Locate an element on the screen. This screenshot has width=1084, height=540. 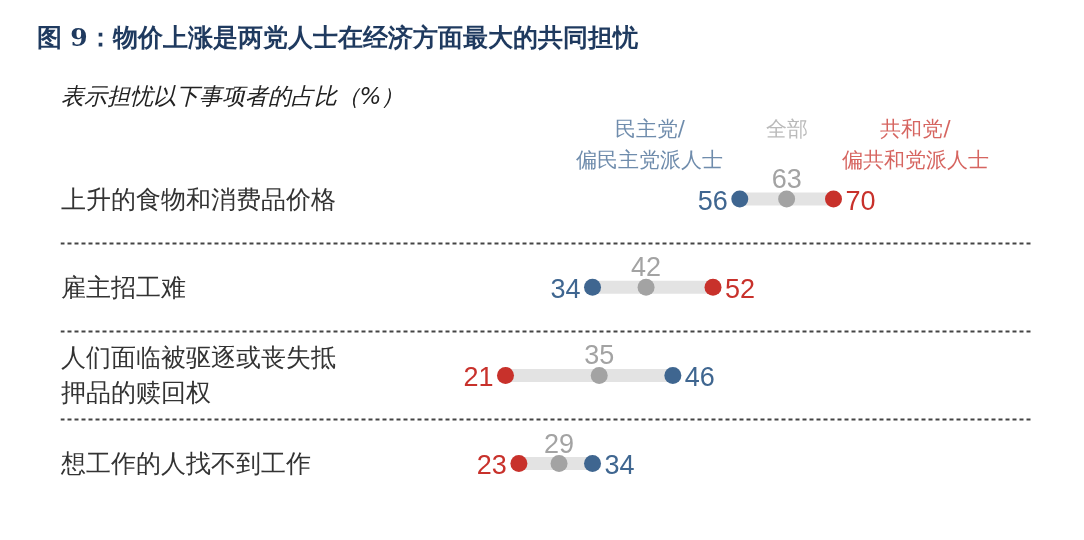
data-label: 63 is located at coordinates (786, 179).